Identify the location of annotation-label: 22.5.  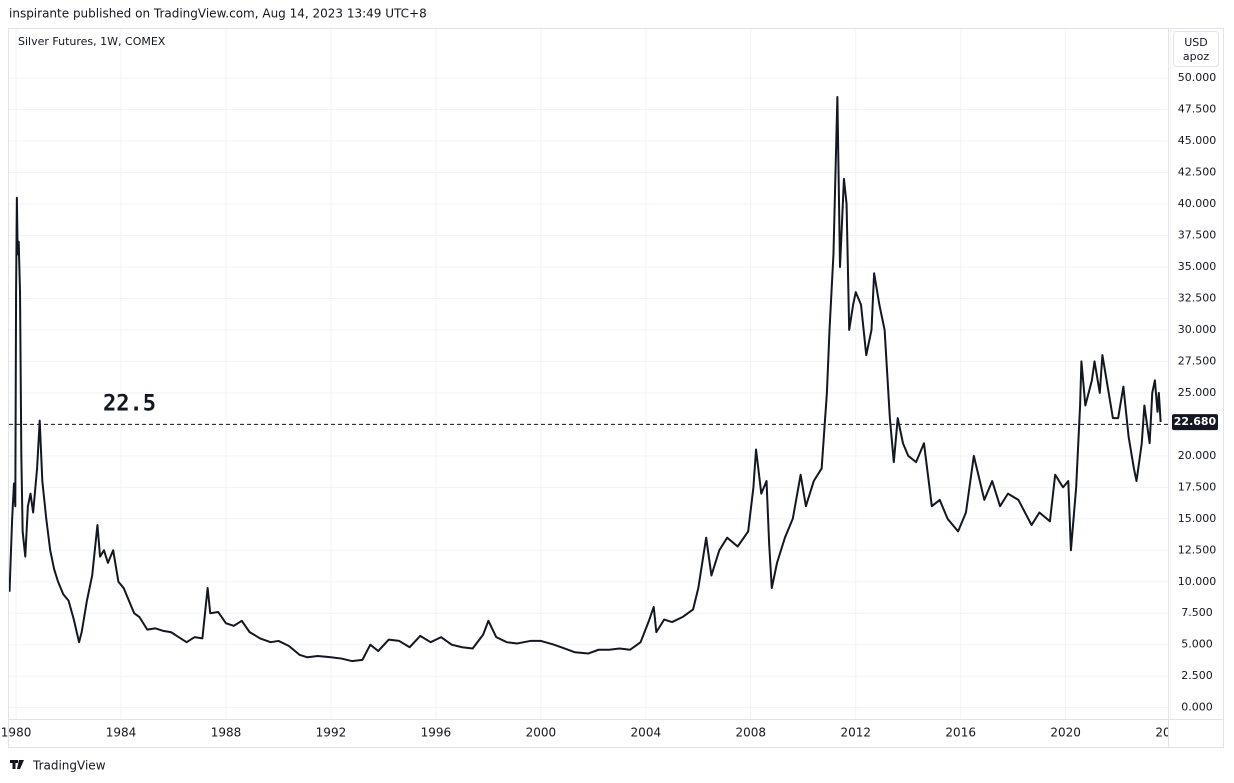
(129, 403).